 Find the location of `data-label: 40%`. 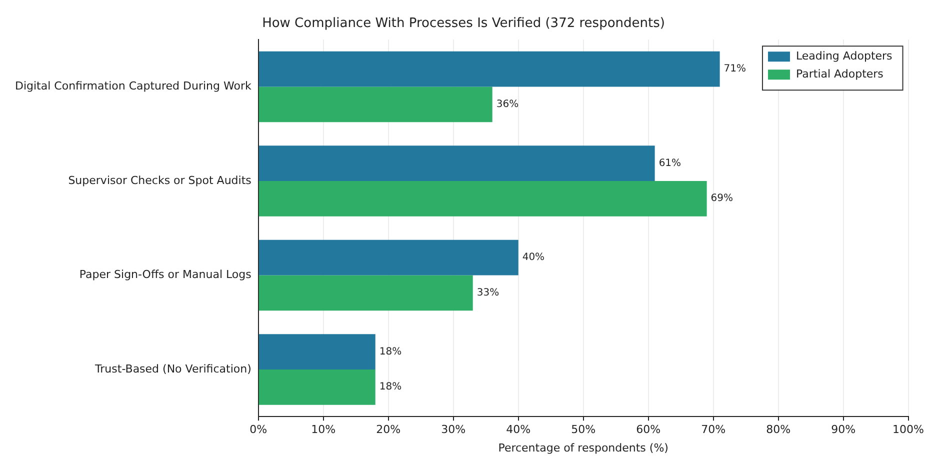

data-label: 40% is located at coordinates (533, 258).